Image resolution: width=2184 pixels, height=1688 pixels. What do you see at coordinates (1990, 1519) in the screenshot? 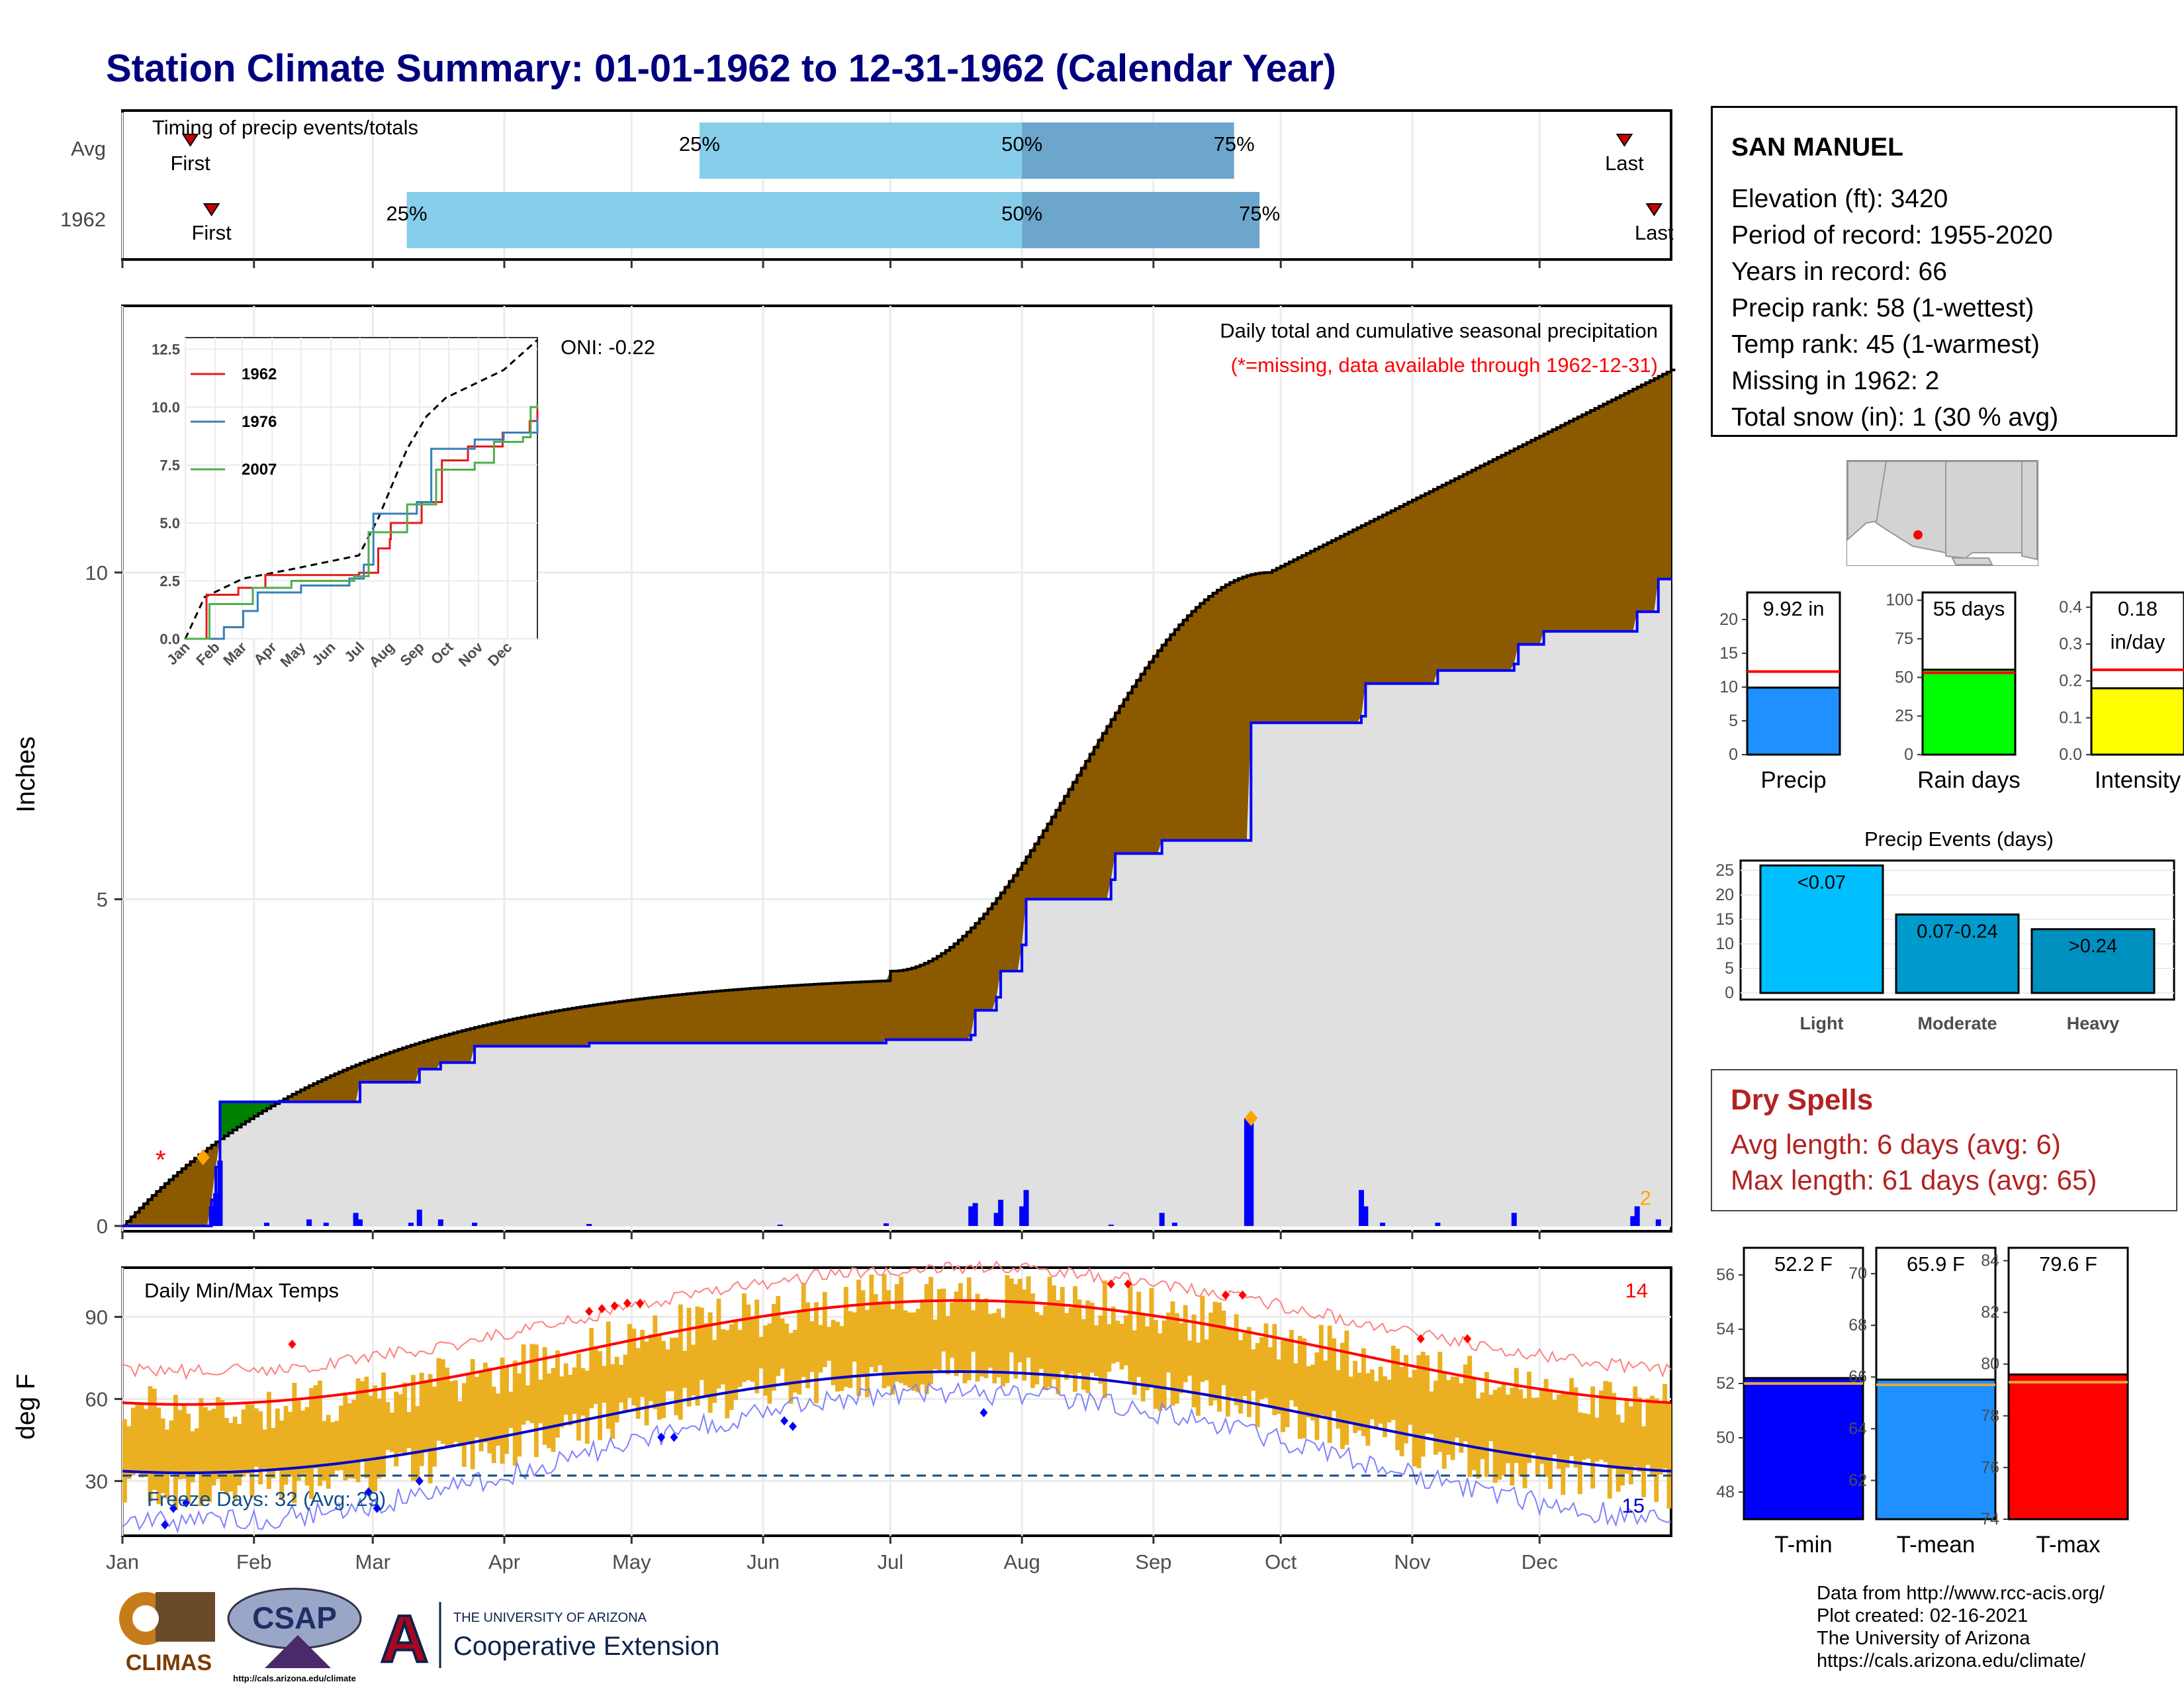
I see `summary-ytick-label: 74` at bounding box center [1990, 1519].